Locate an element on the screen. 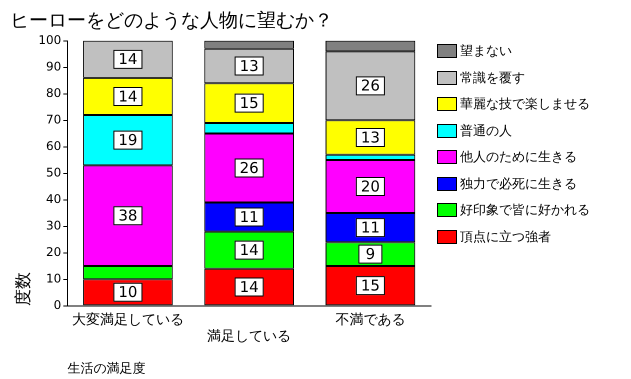 The height and width of the screenshot is (379, 631). y-tick-label: 0 is located at coordinates (58, 305).